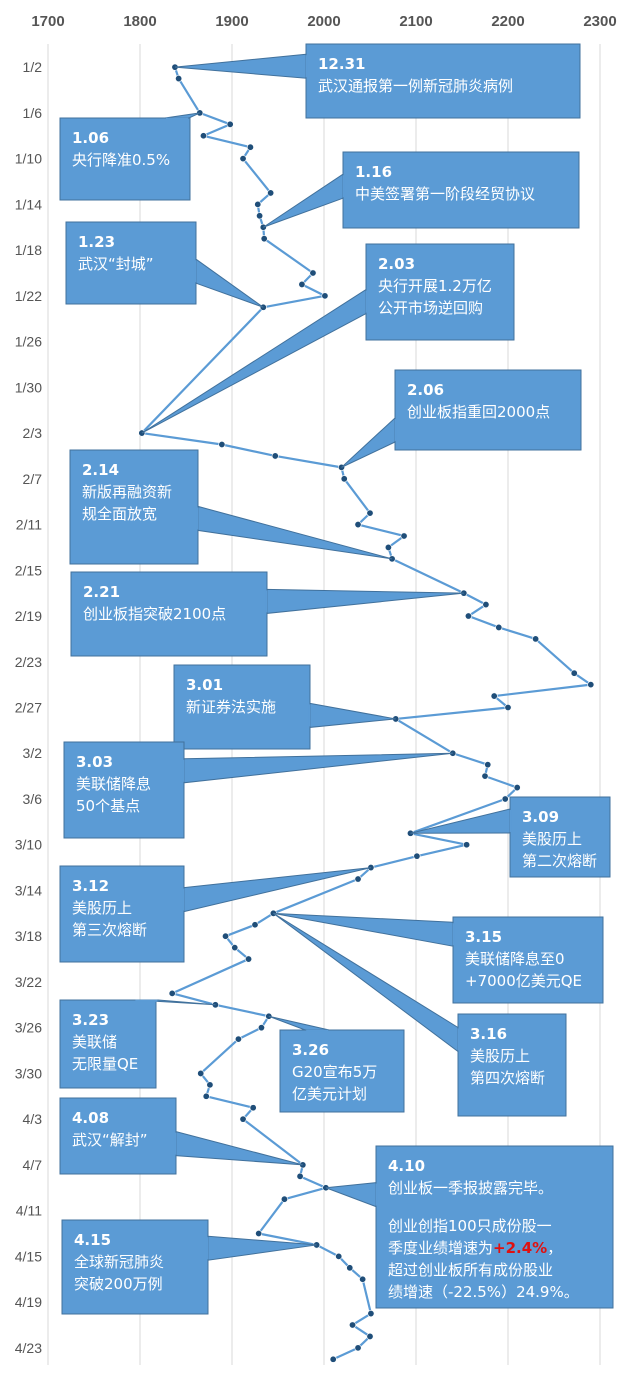  What do you see at coordinates (109, 930) in the screenshot?
I see `callout-line: 第三次熔断` at bounding box center [109, 930].